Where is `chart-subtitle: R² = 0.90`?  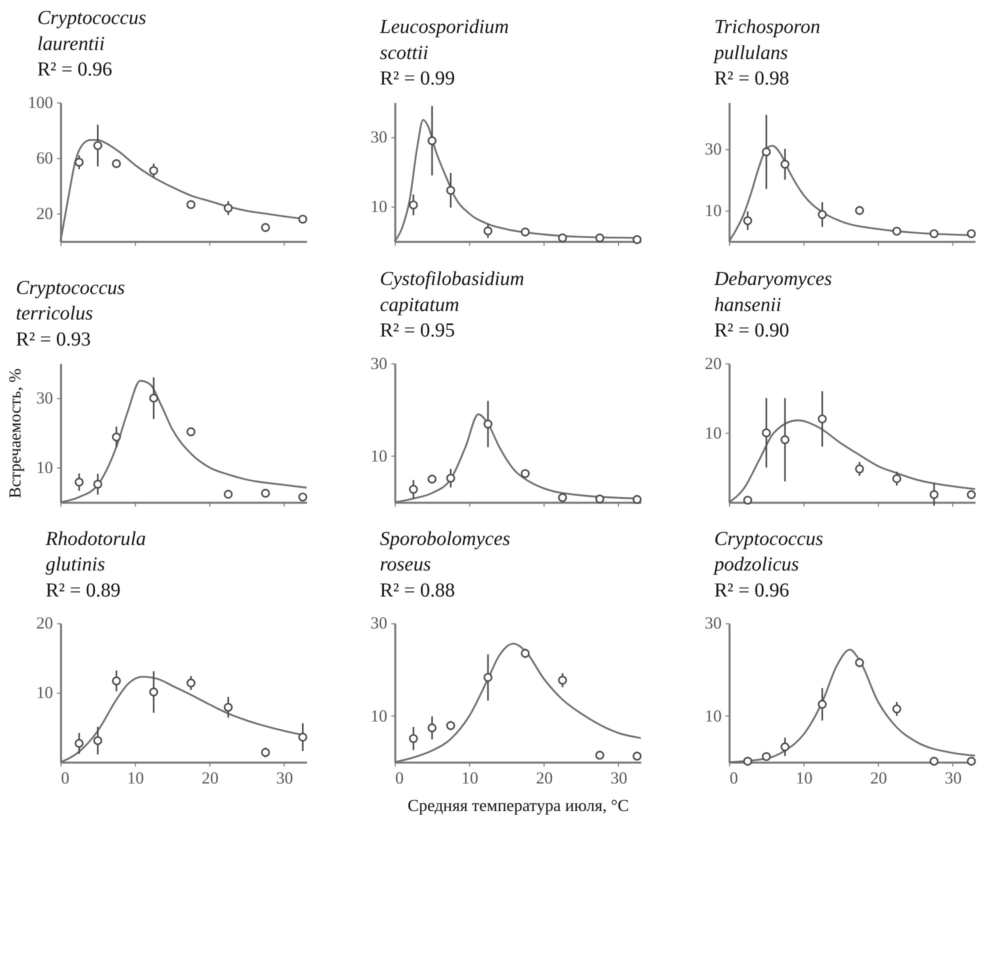
chart-subtitle: R² = 0.90 is located at coordinates (752, 331).